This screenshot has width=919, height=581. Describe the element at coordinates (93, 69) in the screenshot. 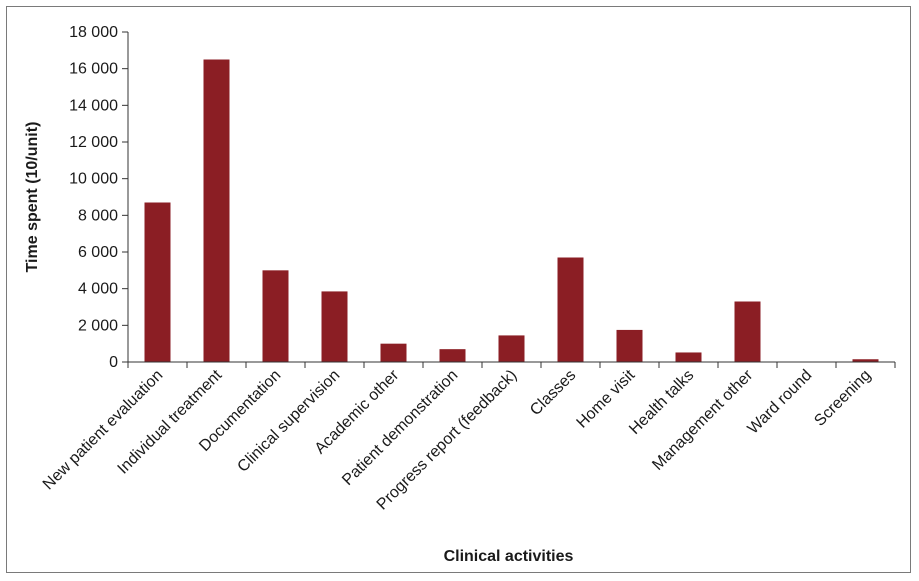

I see `y-tick-label: 16 000` at that location.